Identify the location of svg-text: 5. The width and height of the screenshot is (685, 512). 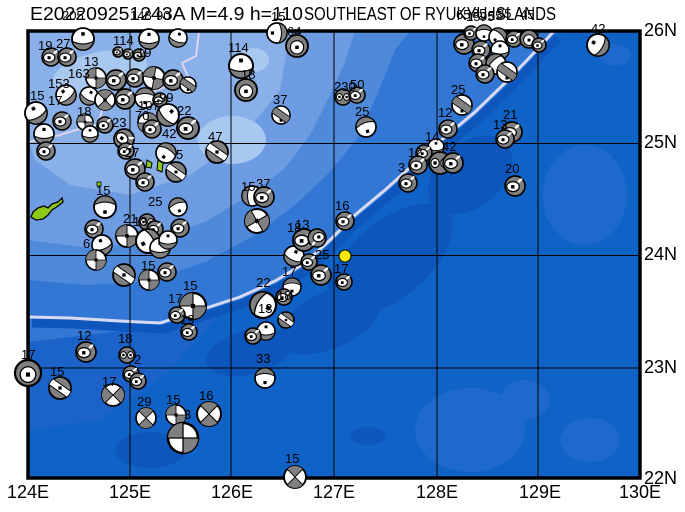
(179, 154).